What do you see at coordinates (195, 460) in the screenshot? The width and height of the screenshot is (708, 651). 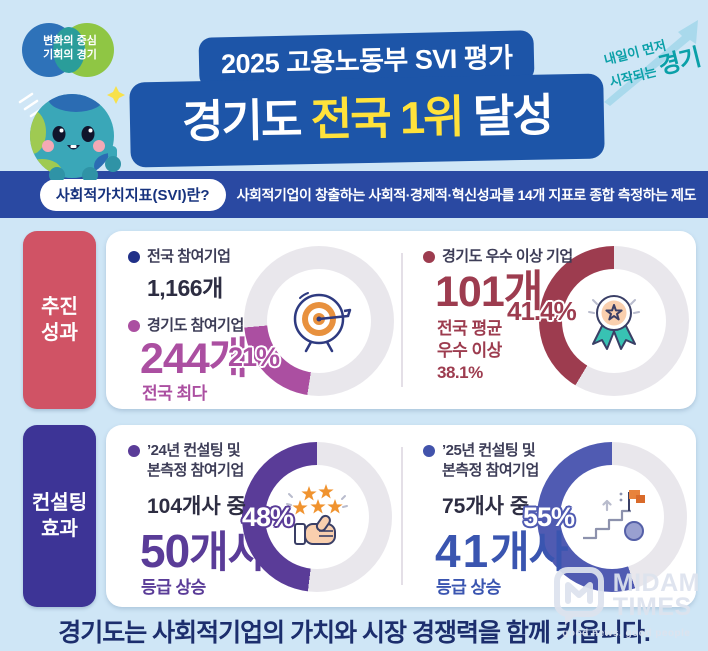 I see `stat-label: ’24년 컨설팅 및 본측정 참여기업` at bounding box center [195, 460].